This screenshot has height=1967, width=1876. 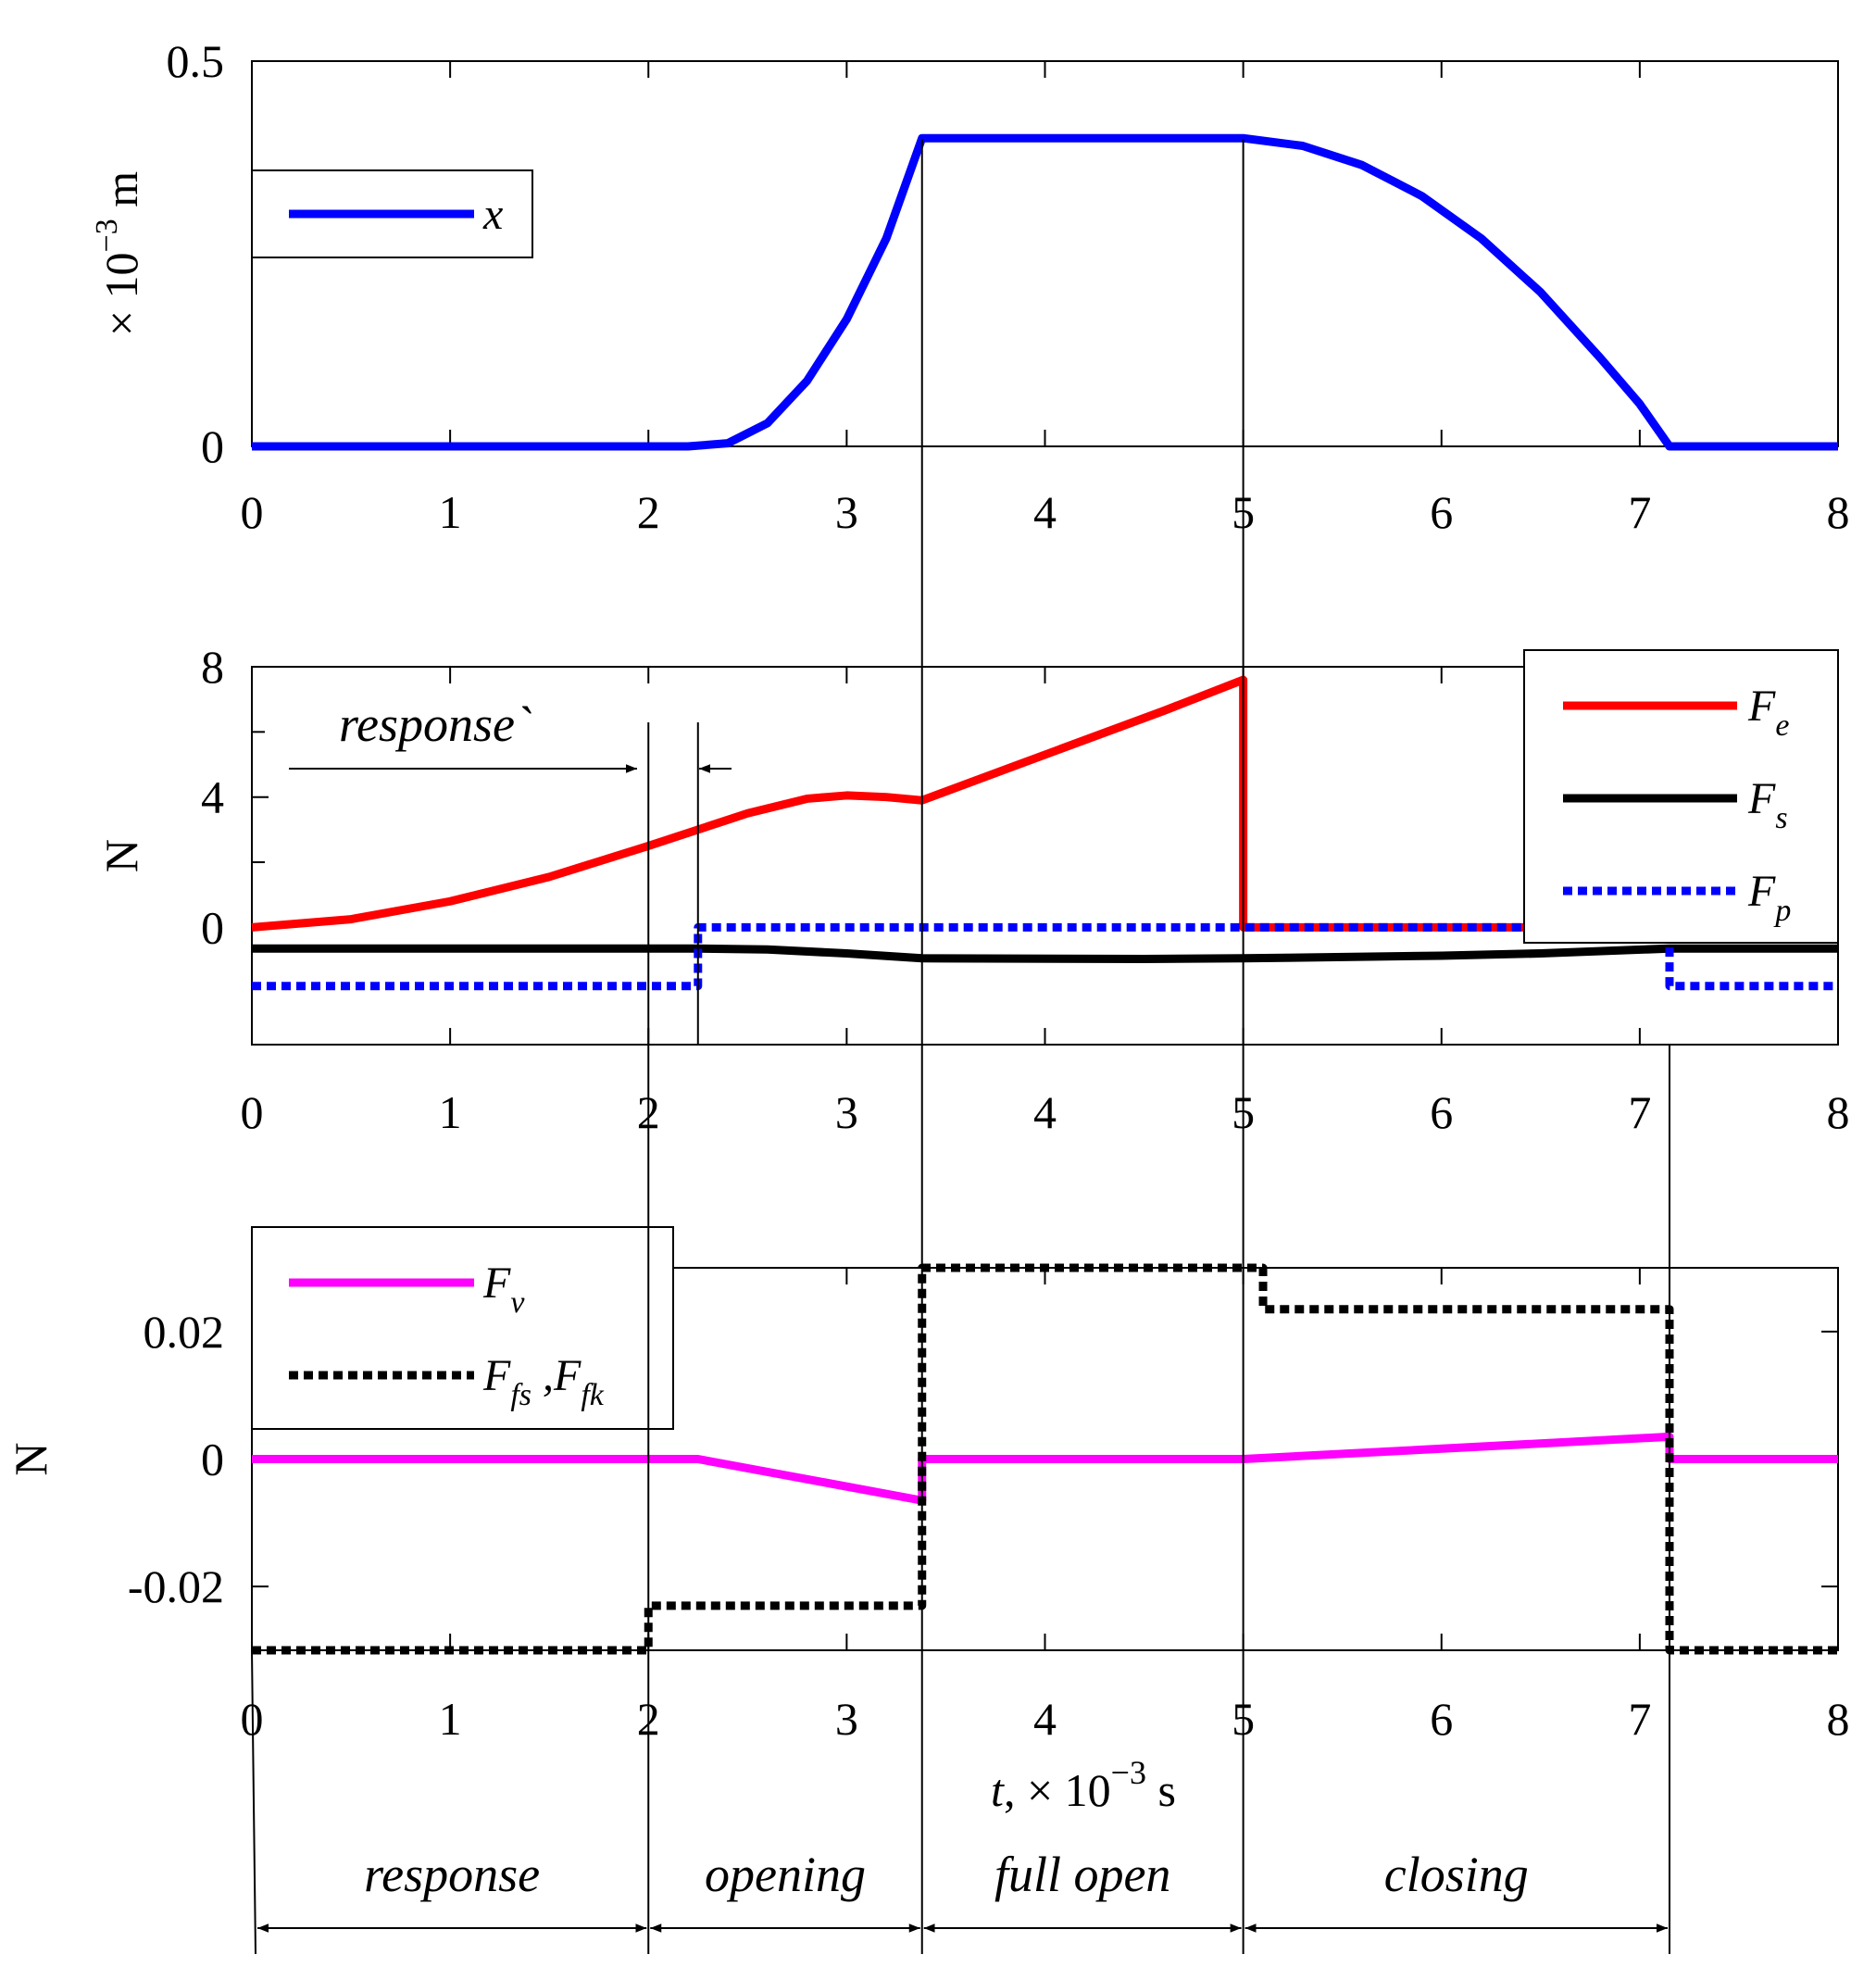 I want to click on y-axis-label-exponent: −3, so click(x=107, y=235).